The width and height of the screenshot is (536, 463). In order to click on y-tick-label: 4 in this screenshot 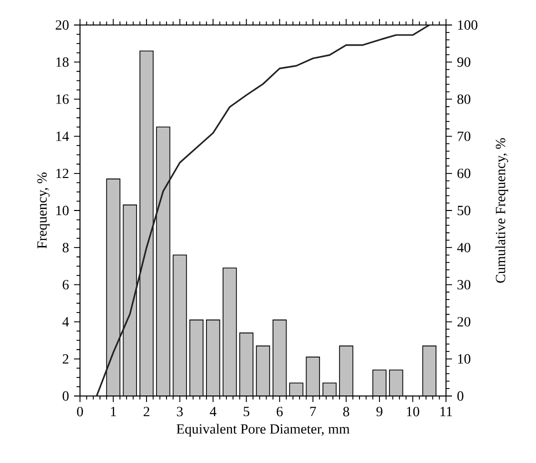, I will do `click(65, 321)`.